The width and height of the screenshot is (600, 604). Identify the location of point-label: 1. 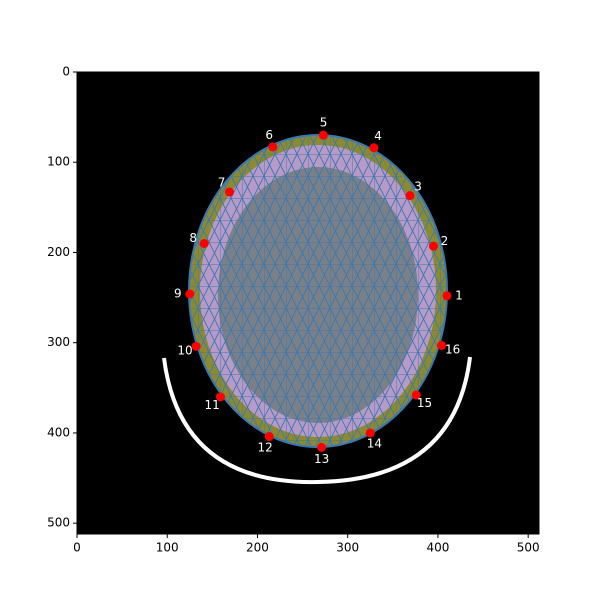
(459, 295).